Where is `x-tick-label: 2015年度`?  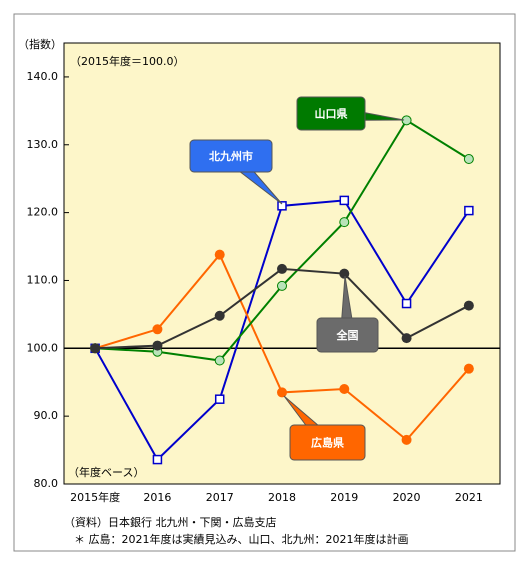 x-tick-label: 2015年度 is located at coordinates (95, 497).